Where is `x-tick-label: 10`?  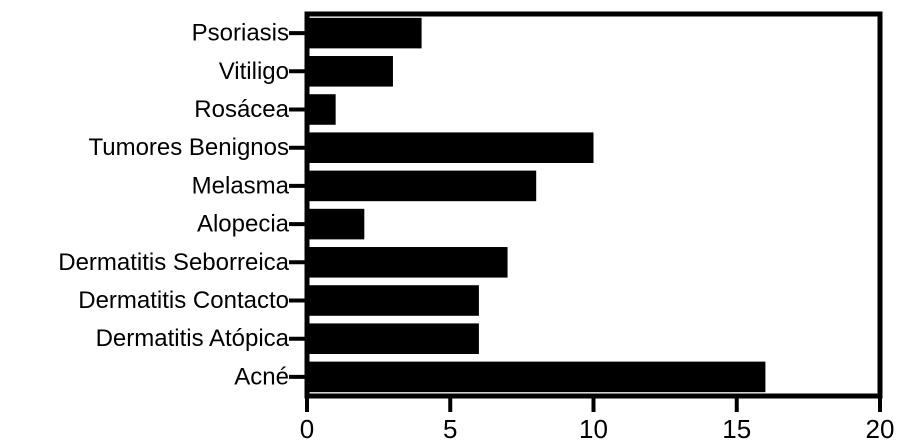
x-tick-label: 10 is located at coordinates (593, 429).